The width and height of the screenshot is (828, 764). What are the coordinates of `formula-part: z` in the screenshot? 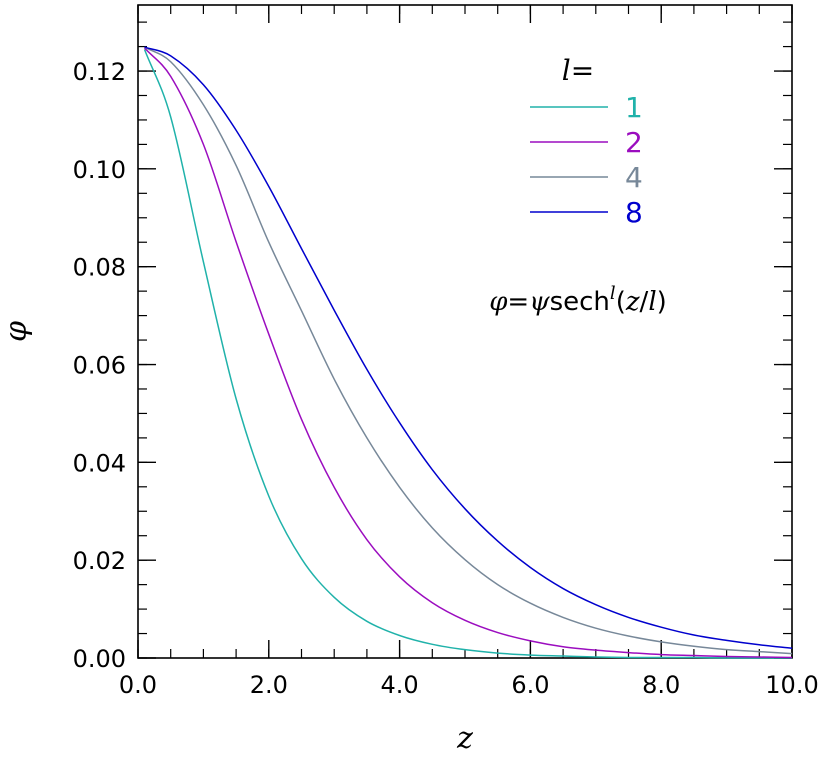 It's located at (632, 302).